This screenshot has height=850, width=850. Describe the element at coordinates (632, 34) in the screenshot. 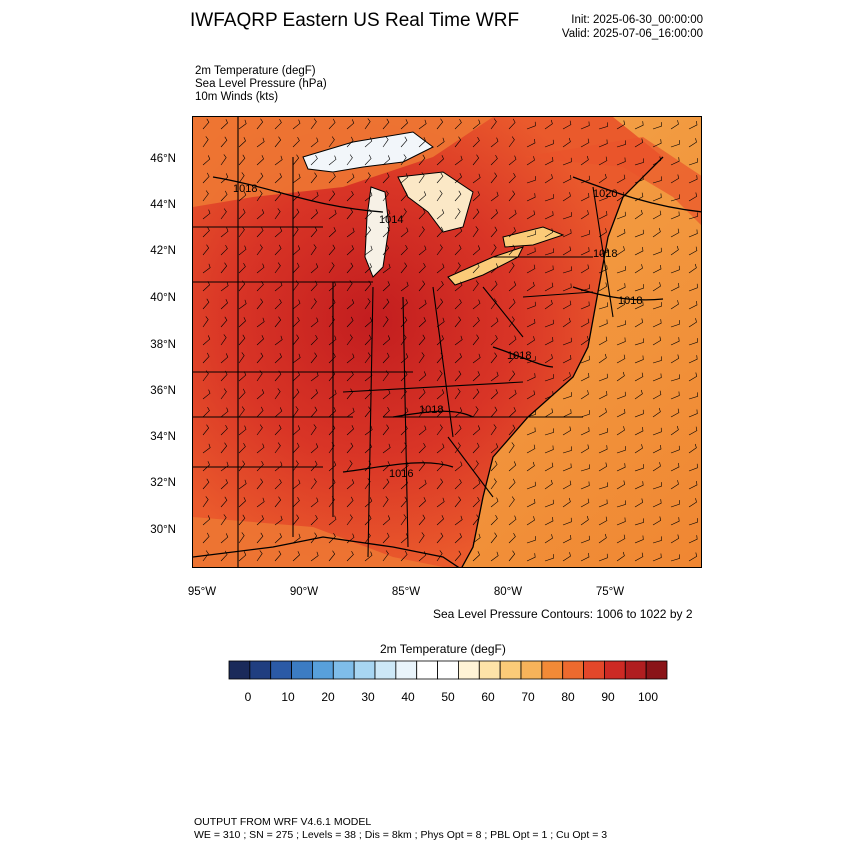

I see `valid-time: Valid: 2025-07-06_16:00:00` at that location.